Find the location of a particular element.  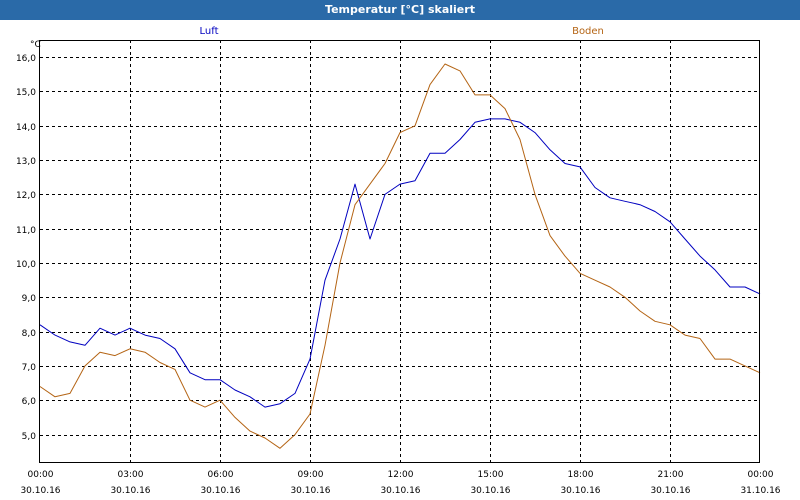

window-title-bar: Temperatur [°C] skaliert is located at coordinates (400, 10).